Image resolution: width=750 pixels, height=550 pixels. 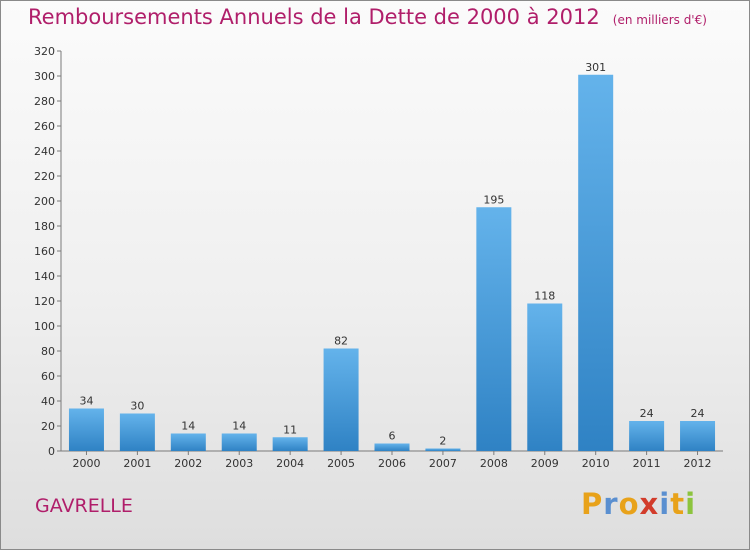 I want to click on x-tick-label: 2005, so click(x=341, y=463).